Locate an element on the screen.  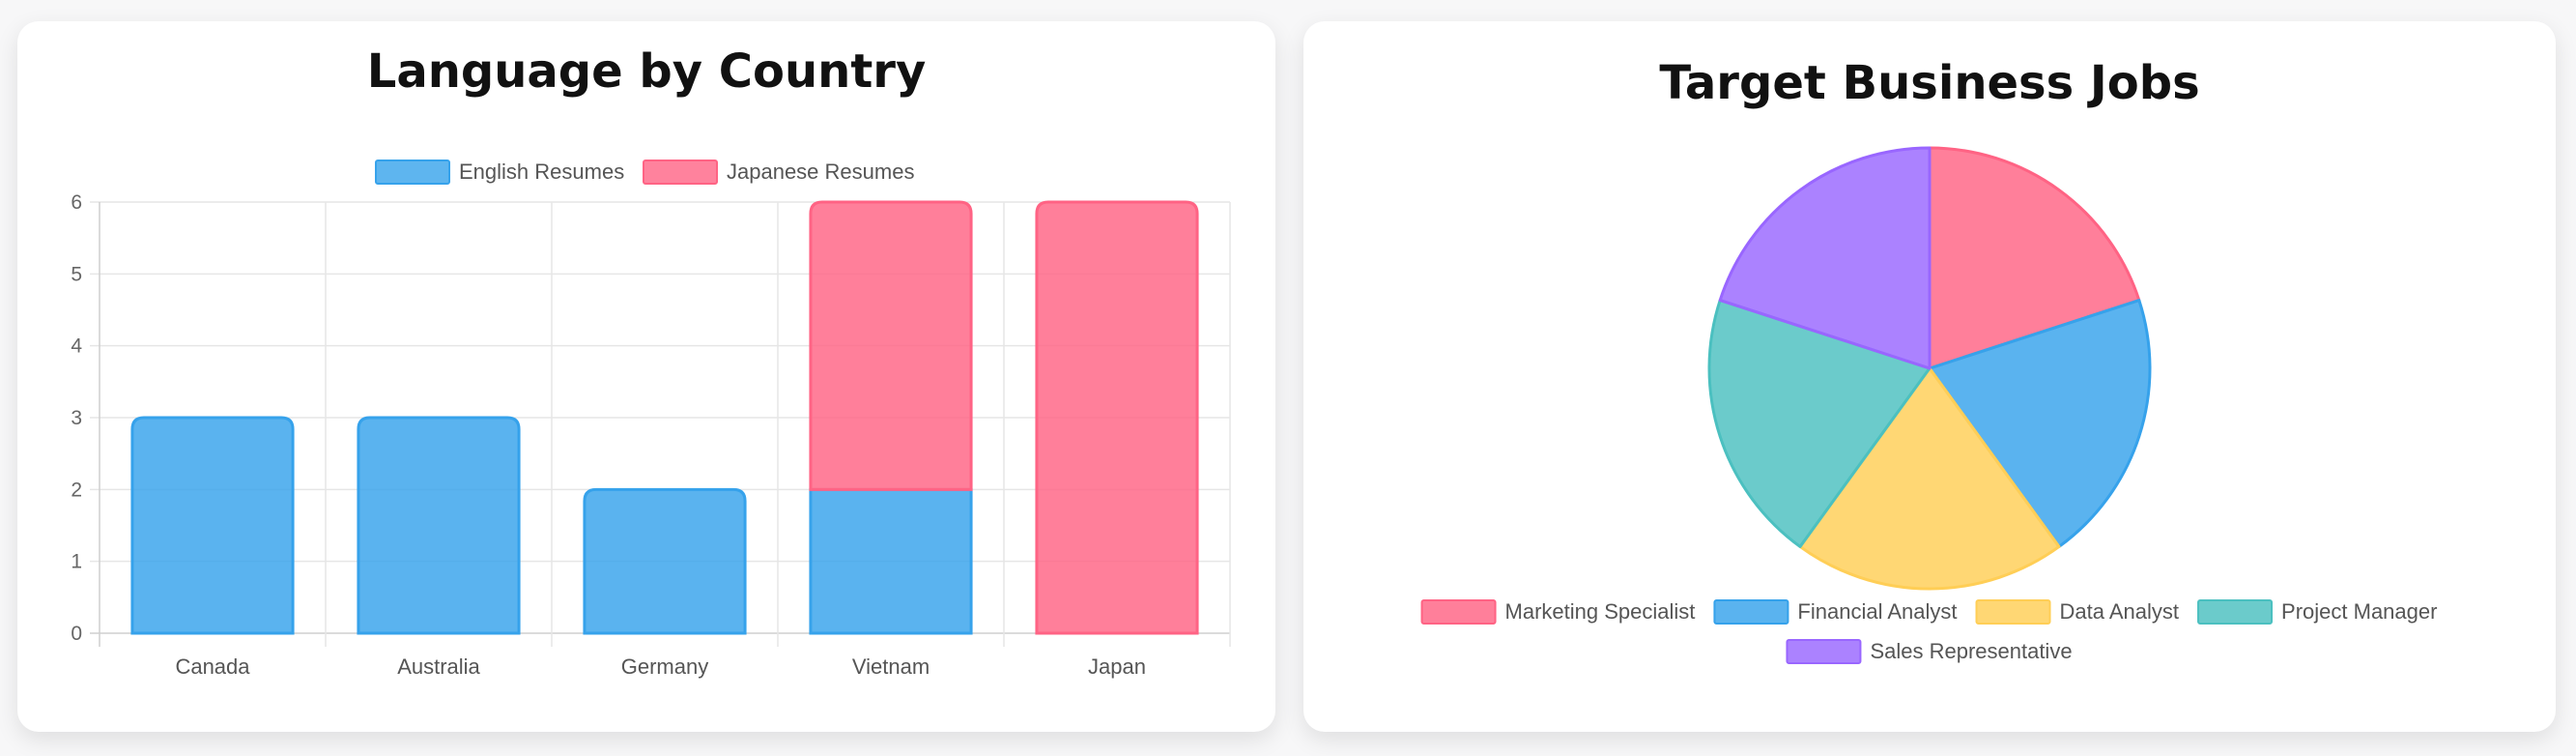
y-tick-label: 4 is located at coordinates (77, 346).